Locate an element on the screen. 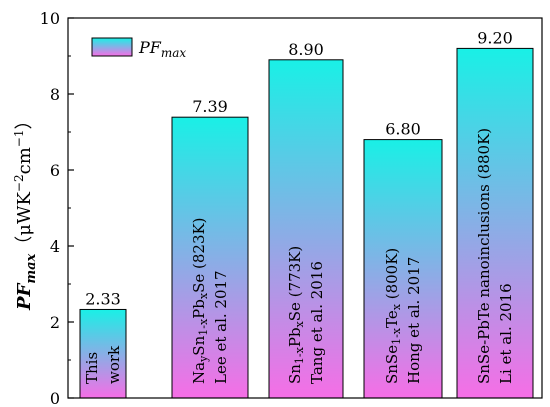 This screenshot has height=407, width=550. bar-category-label: This is located at coordinates (92, 368).